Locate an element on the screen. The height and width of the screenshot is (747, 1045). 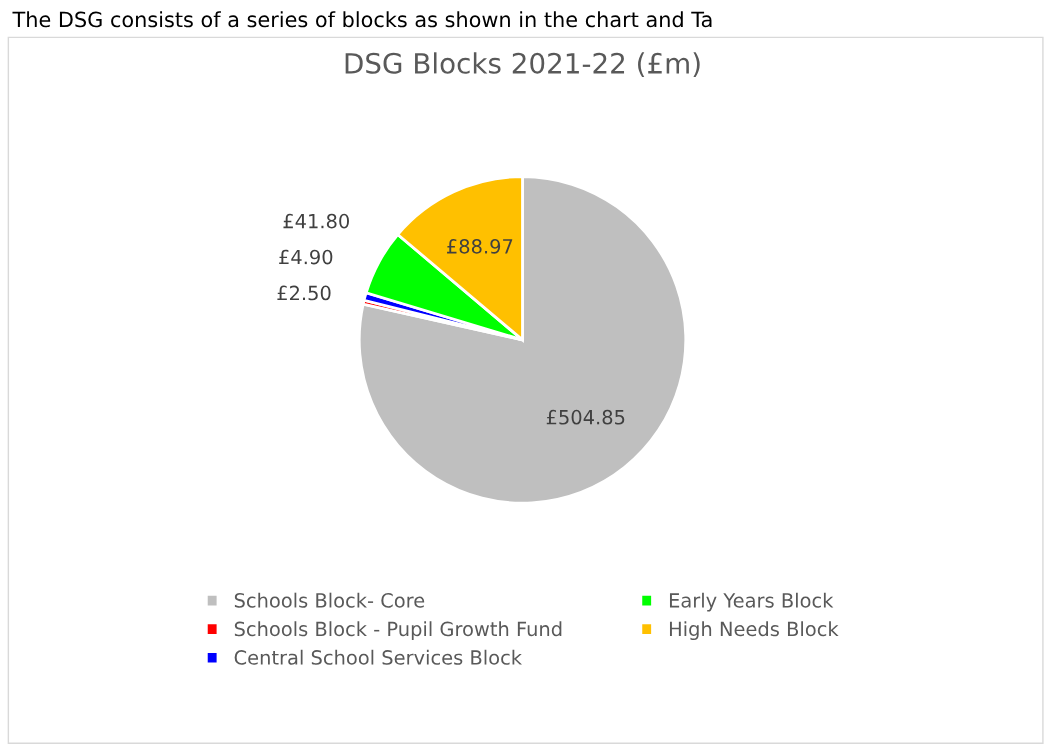
data-label: £4.90 is located at coordinates (306, 257).